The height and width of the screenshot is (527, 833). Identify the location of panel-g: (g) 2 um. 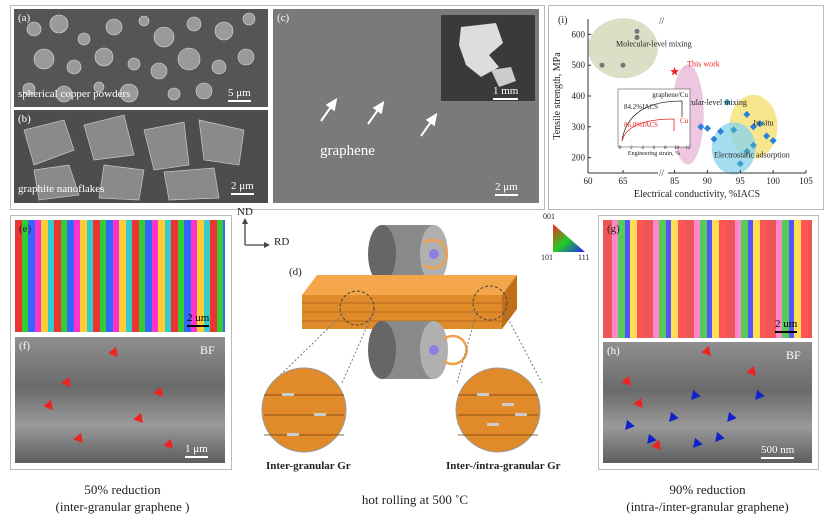
(707, 279).